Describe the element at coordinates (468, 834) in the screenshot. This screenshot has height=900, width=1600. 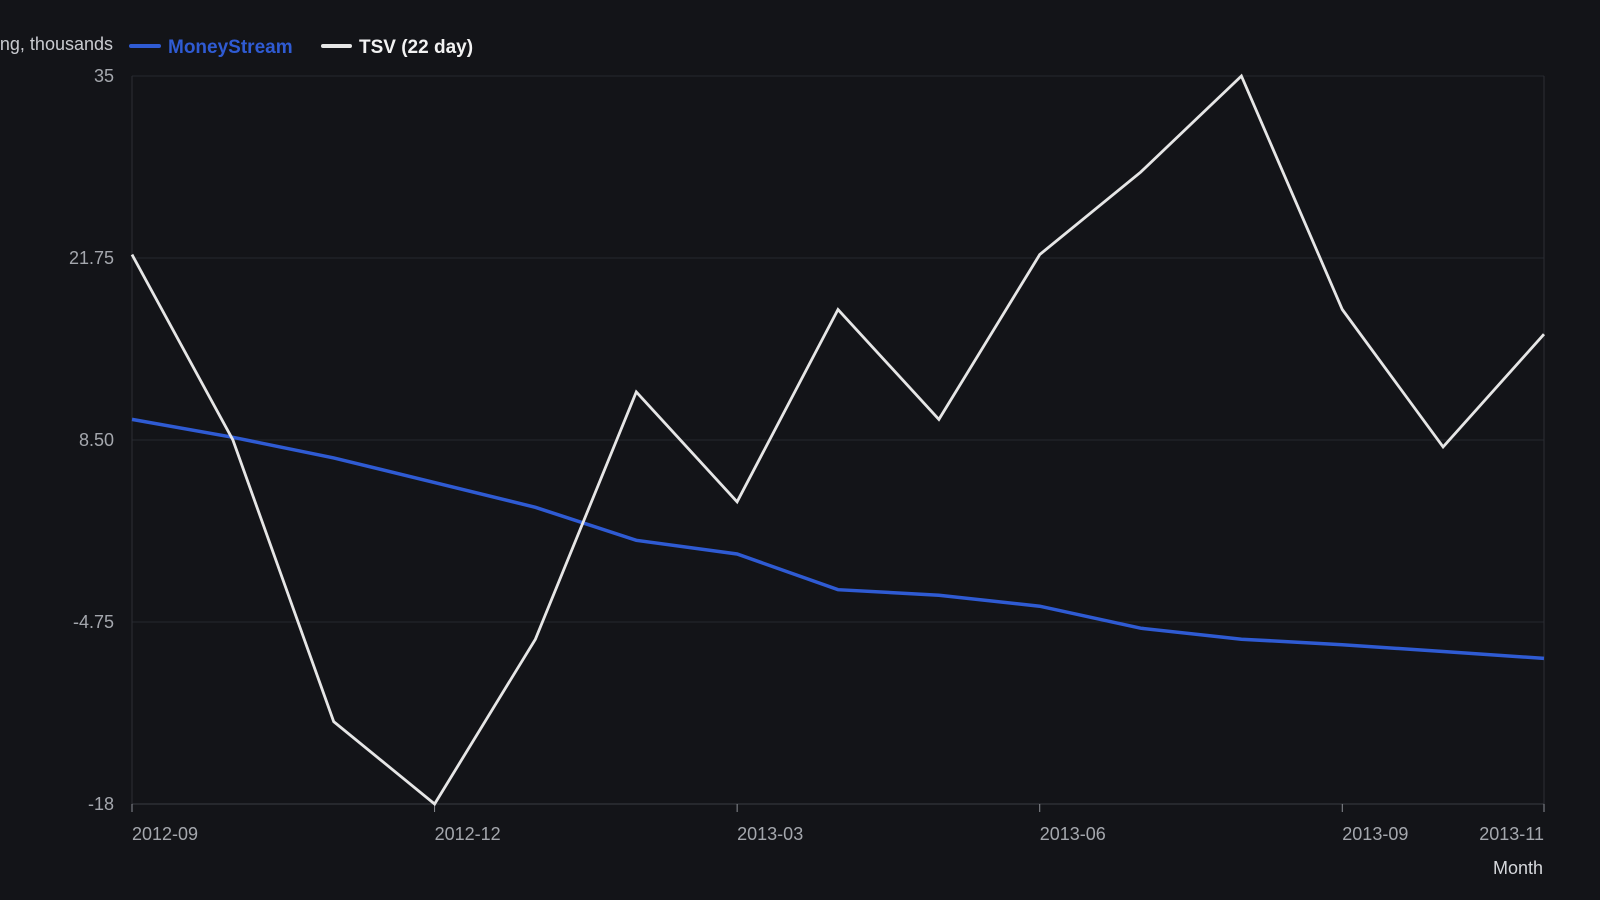
I see `x-tick-label: 2012-12` at that location.